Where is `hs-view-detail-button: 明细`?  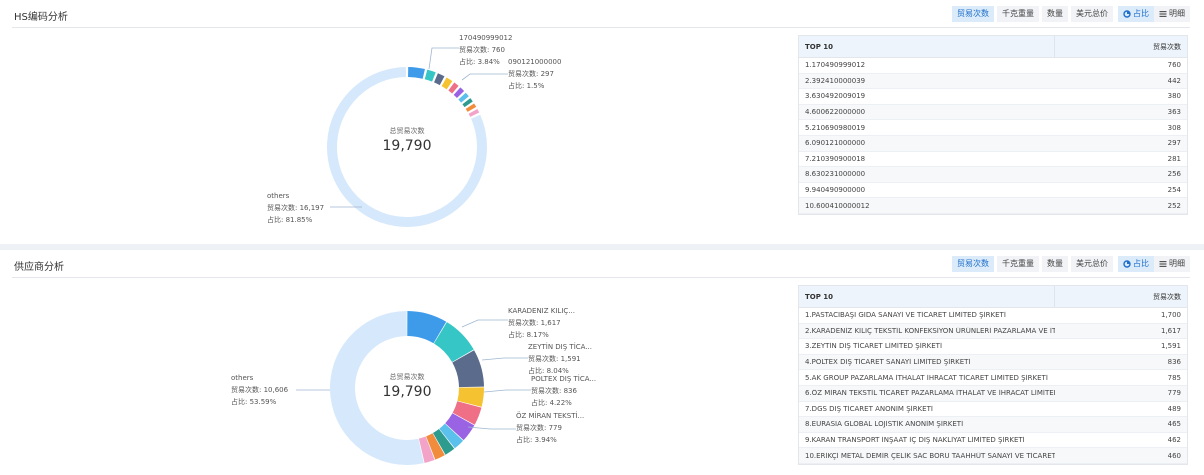
hs-view-detail-button: 明细 is located at coordinates (1172, 14).